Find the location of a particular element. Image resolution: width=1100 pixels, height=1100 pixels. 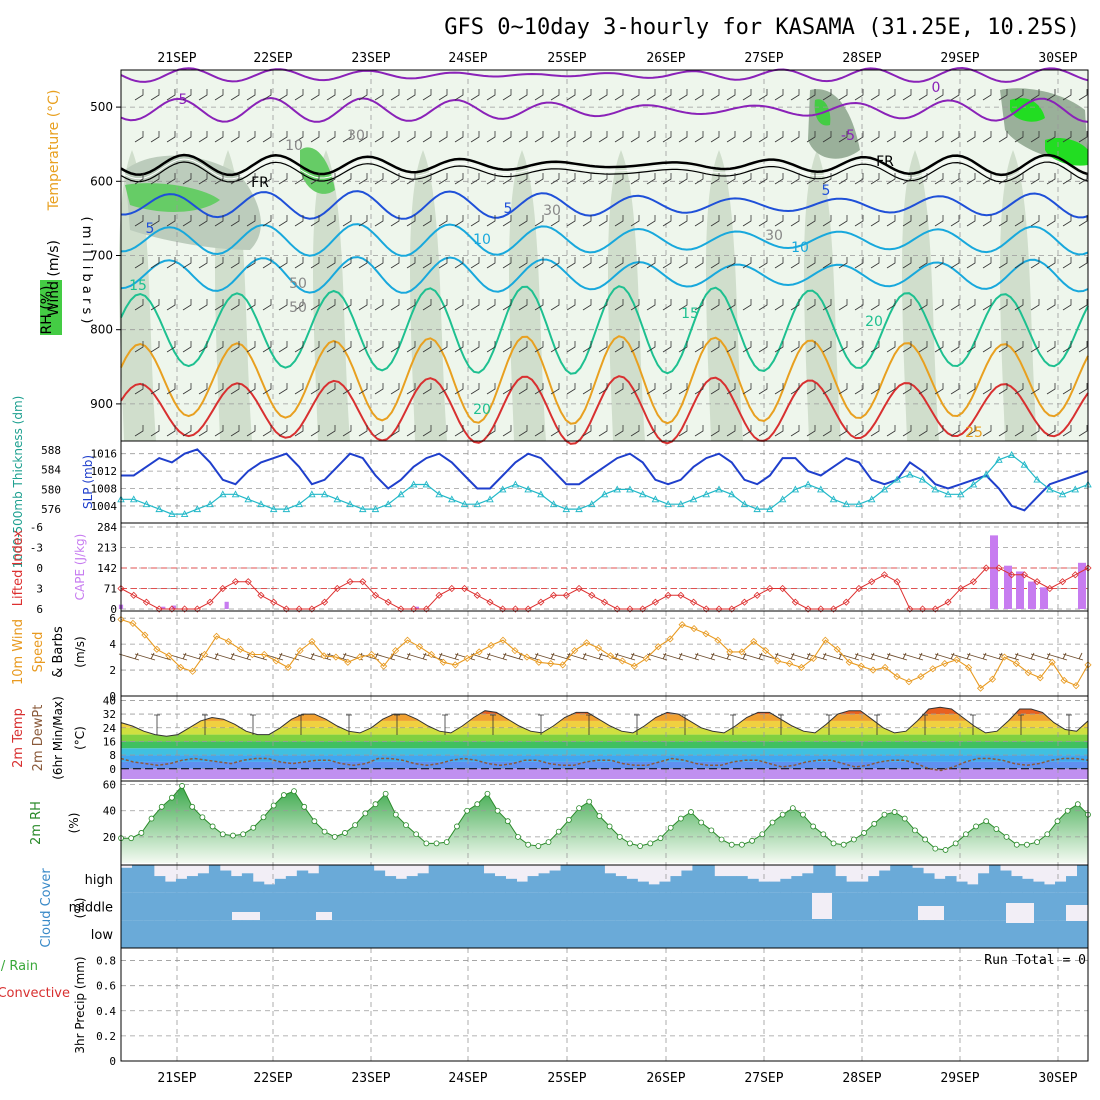

lifted-index-point is located at coordinates (783, 588).